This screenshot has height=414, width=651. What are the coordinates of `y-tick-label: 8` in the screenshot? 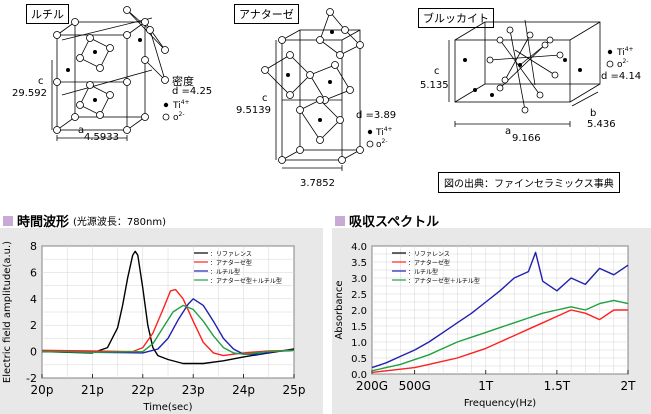 It's located at (33, 246).